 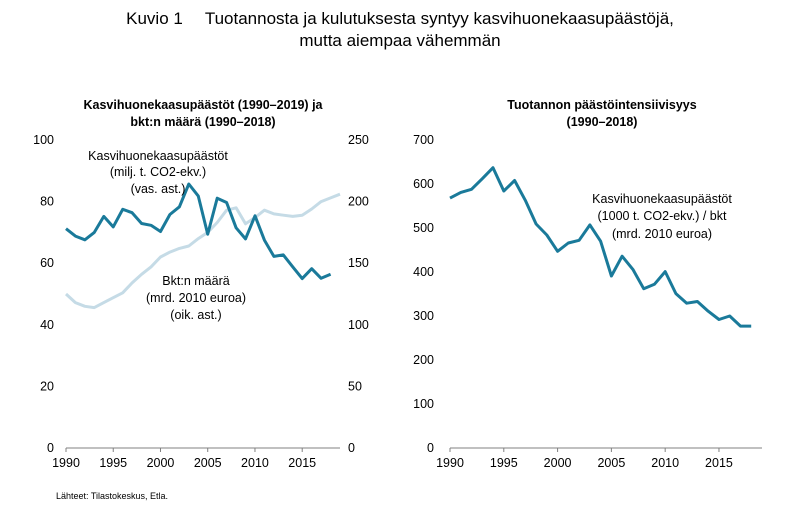 I want to click on panel2-x-tick-label: 2005, so click(x=611, y=463).